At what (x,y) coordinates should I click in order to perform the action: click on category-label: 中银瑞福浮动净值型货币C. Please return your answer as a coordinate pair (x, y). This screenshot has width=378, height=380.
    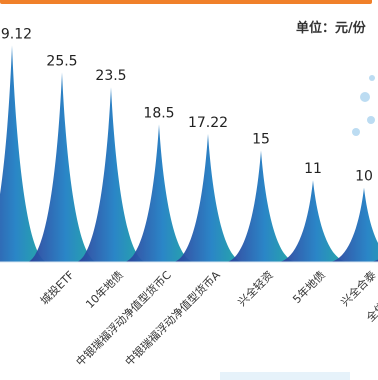
    Looking at the image, I should click on (123, 318).